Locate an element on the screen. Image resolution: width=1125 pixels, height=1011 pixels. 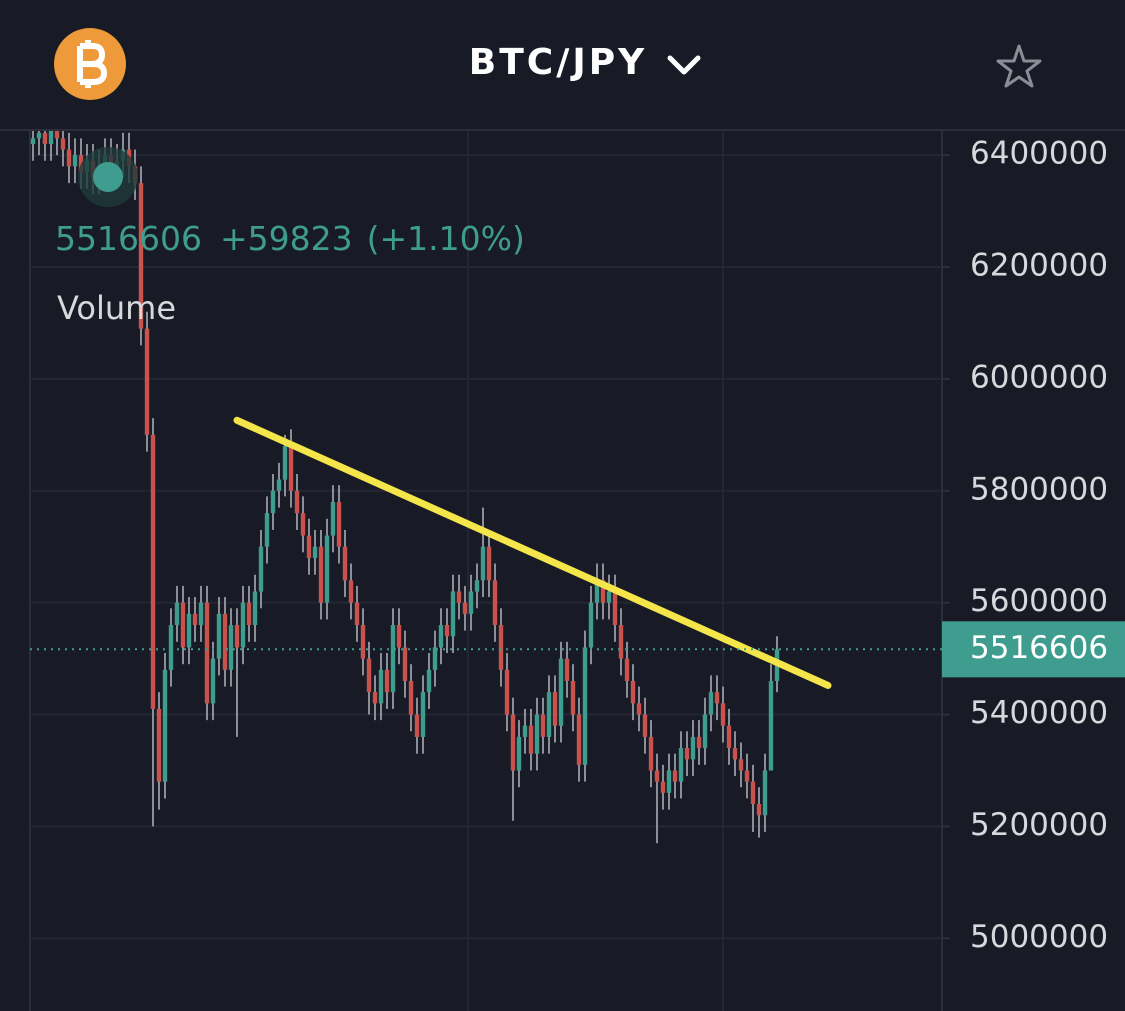
chevron is located at coordinates (684, 65).